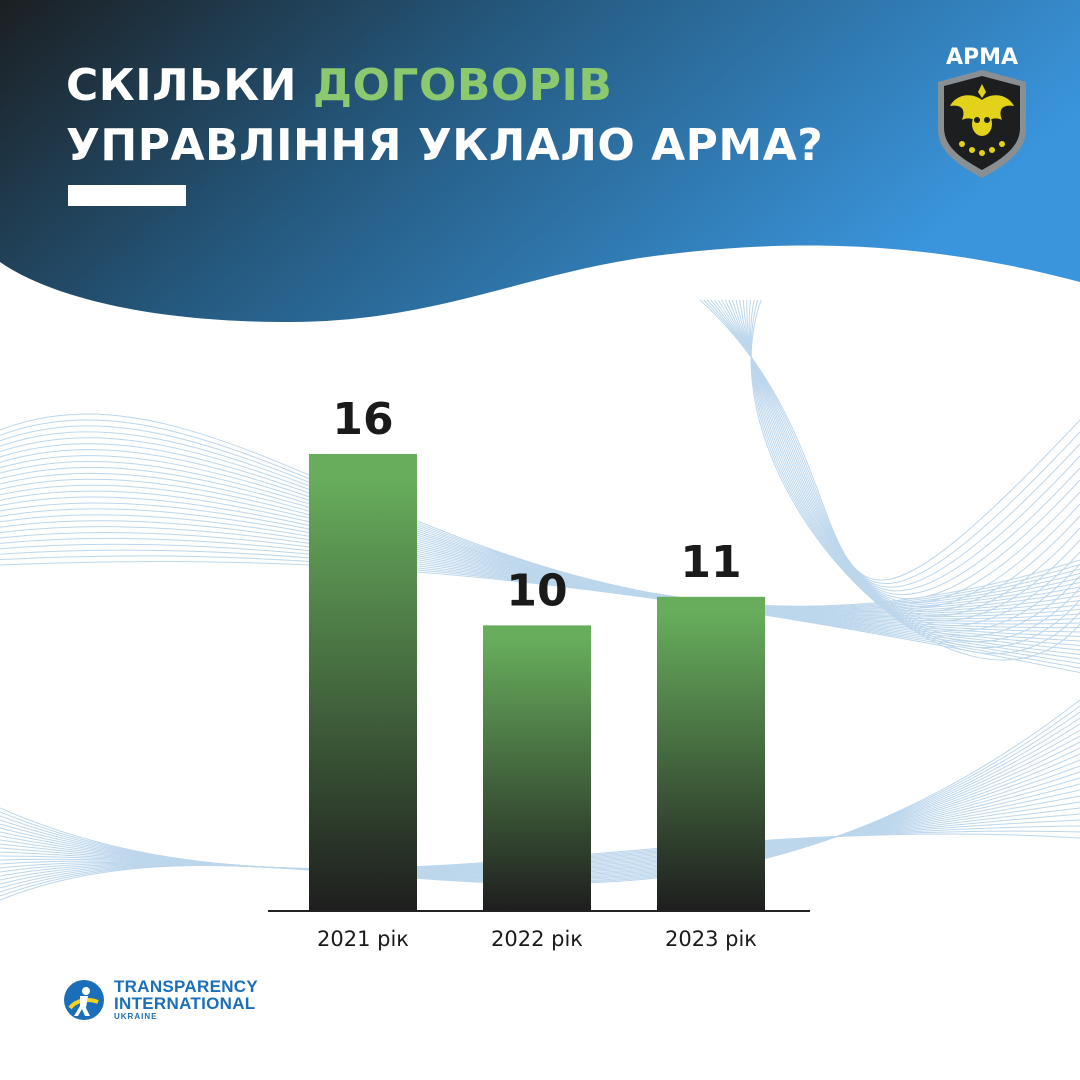 This screenshot has height=1080, width=1080. I want to click on ti-logo-line3: UKRAINE, so click(136, 1016).